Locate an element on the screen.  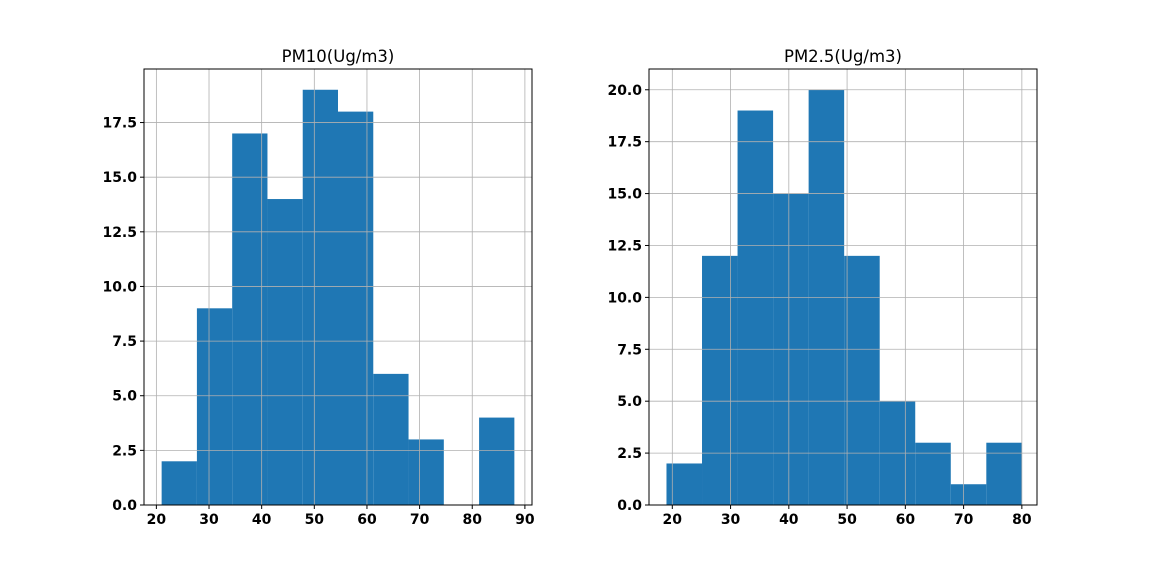
x-tick-label: 90 is located at coordinates (525, 520).